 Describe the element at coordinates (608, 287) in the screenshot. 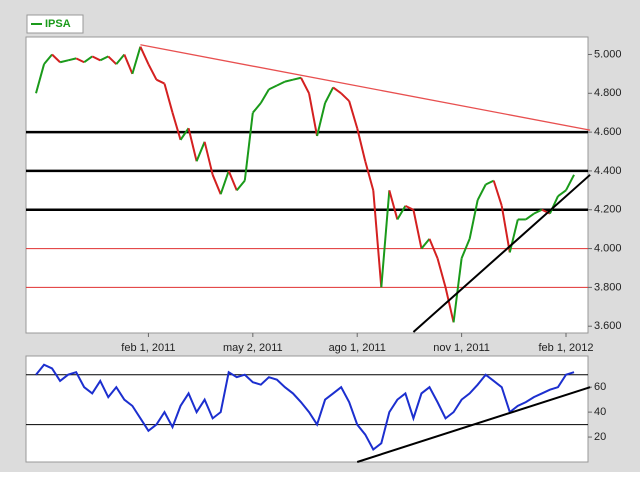

I see `y-tick-label: 3.800` at that location.